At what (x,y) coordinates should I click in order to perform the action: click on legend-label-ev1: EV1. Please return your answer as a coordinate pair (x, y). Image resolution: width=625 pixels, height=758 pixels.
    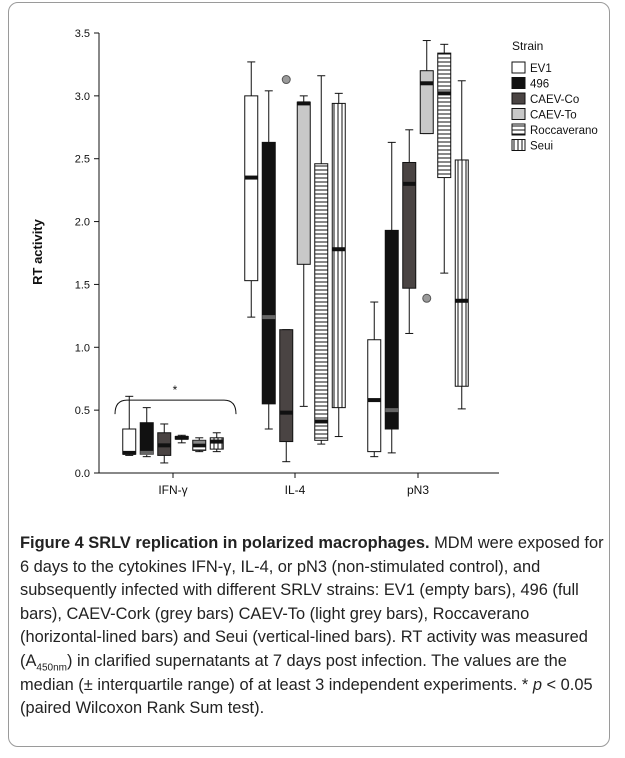
    Looking at the image, I should click on (541, 69).